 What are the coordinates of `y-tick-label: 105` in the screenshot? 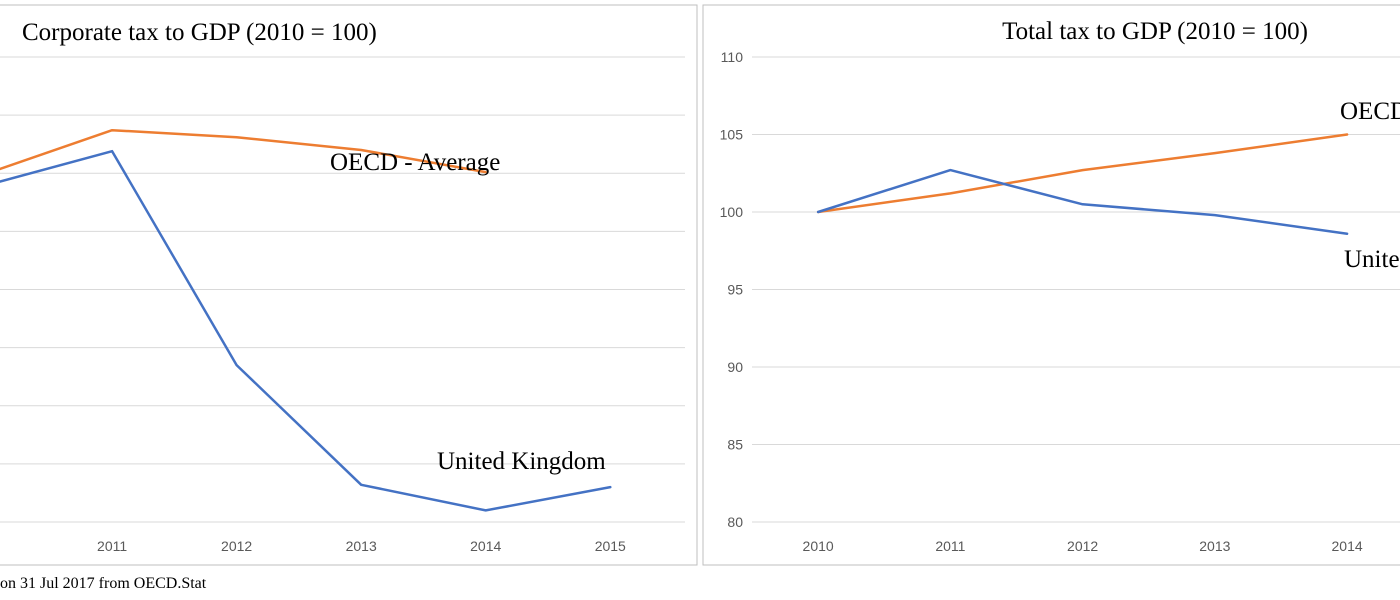 It's located at (732, 135).